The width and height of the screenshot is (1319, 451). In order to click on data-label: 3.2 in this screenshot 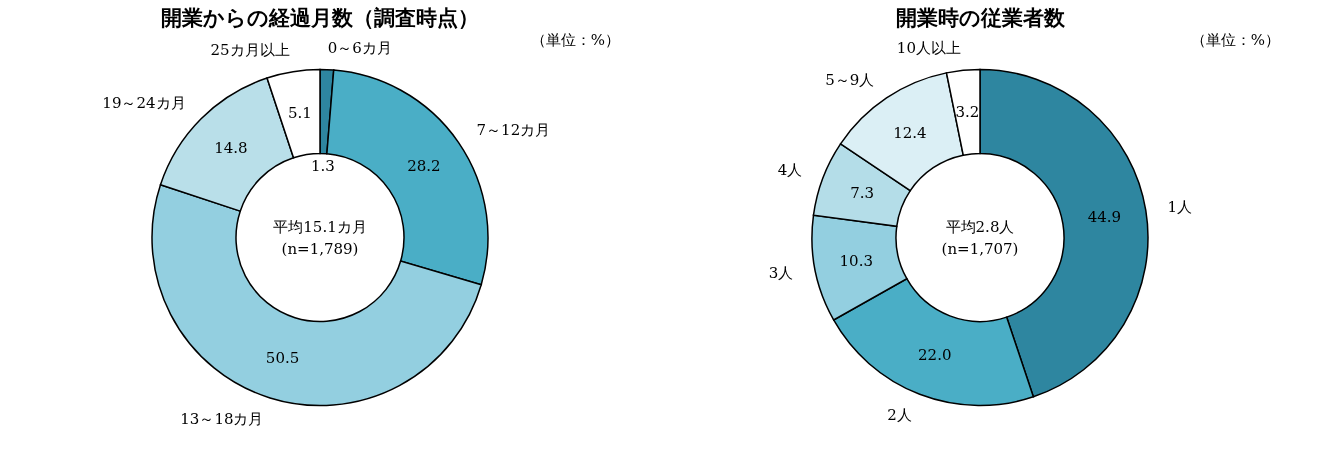, I will do `click(967, 112)`.